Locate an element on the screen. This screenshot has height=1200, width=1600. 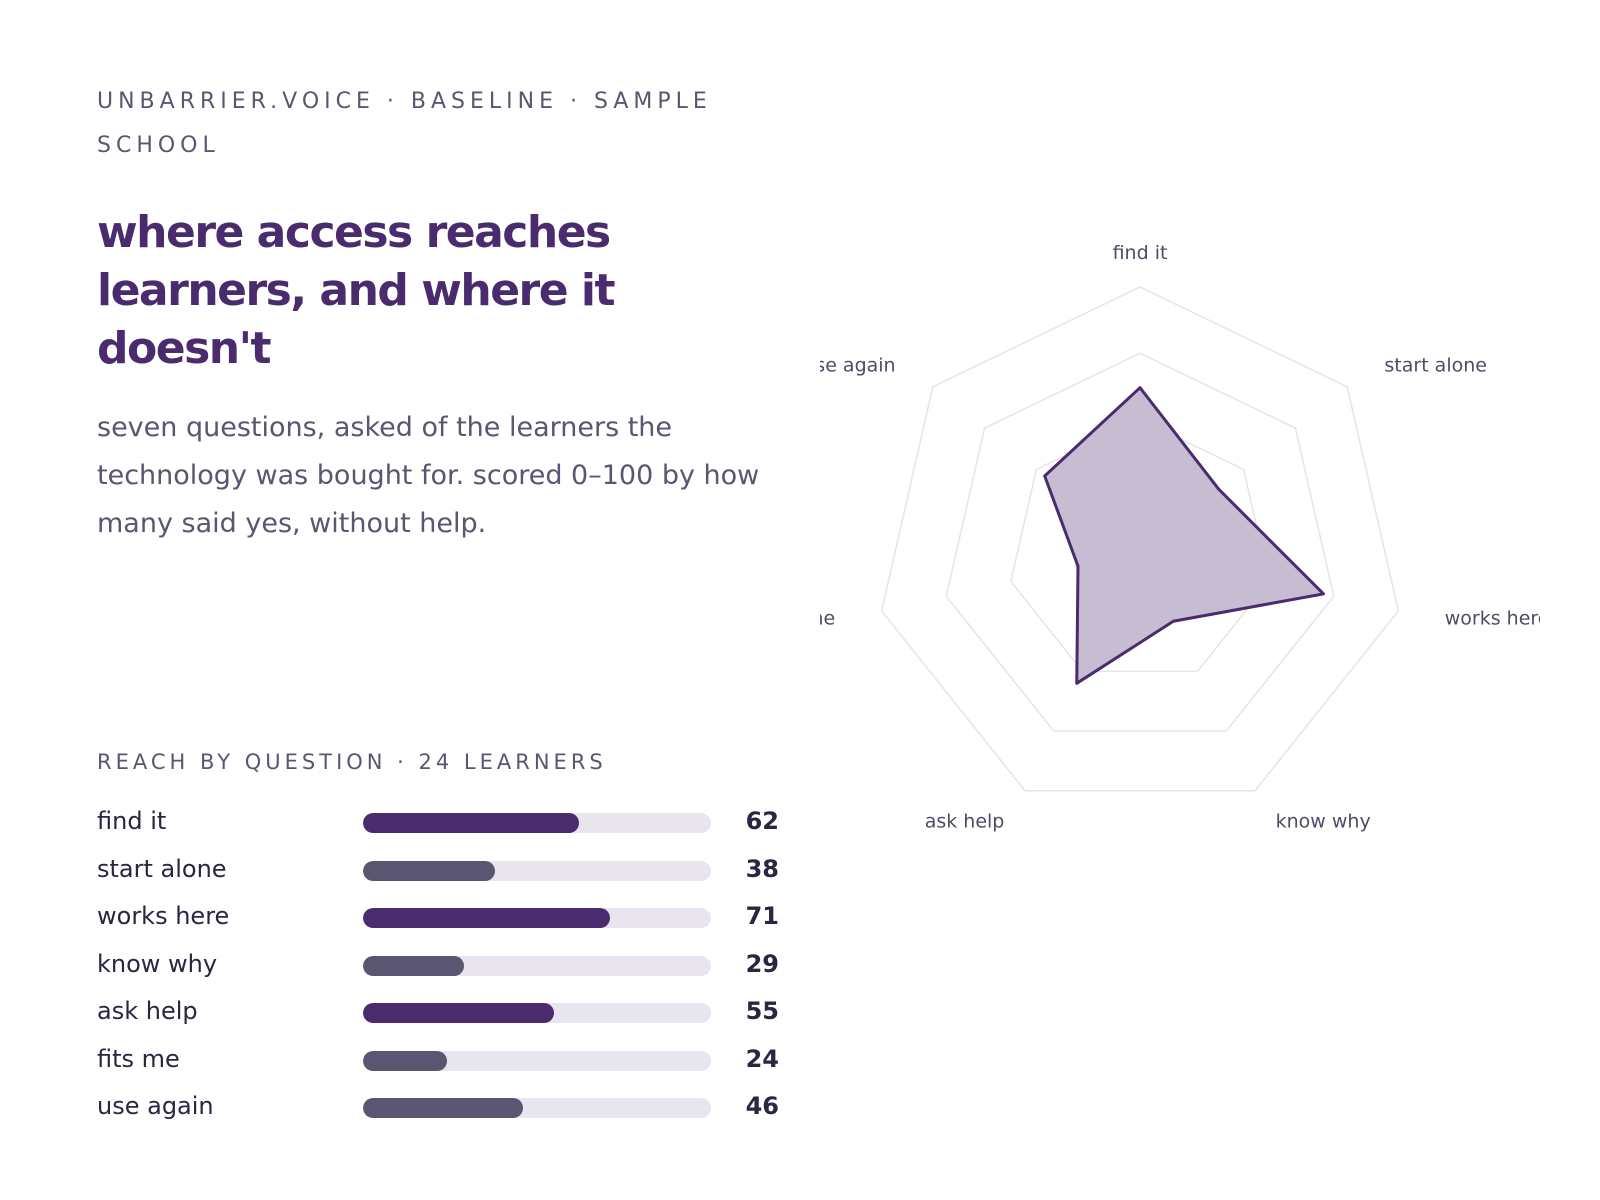
bar-row-find-it: find it 62 is located at coordinates (447, 830).